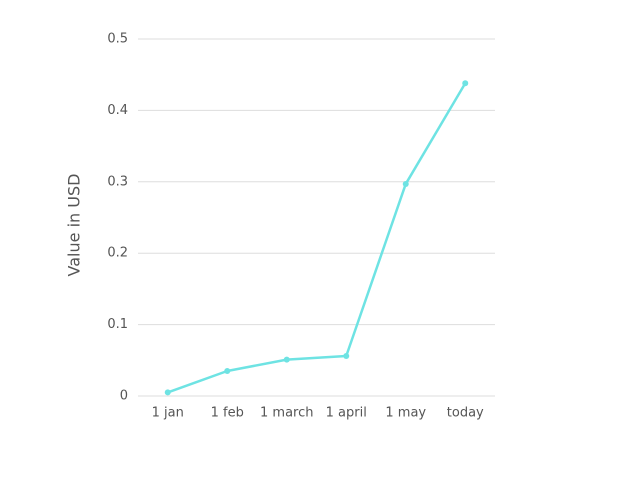 This screenshot has height=480, width=634. I want to click on x-tick-label: 1 jan, so click(168, 413).